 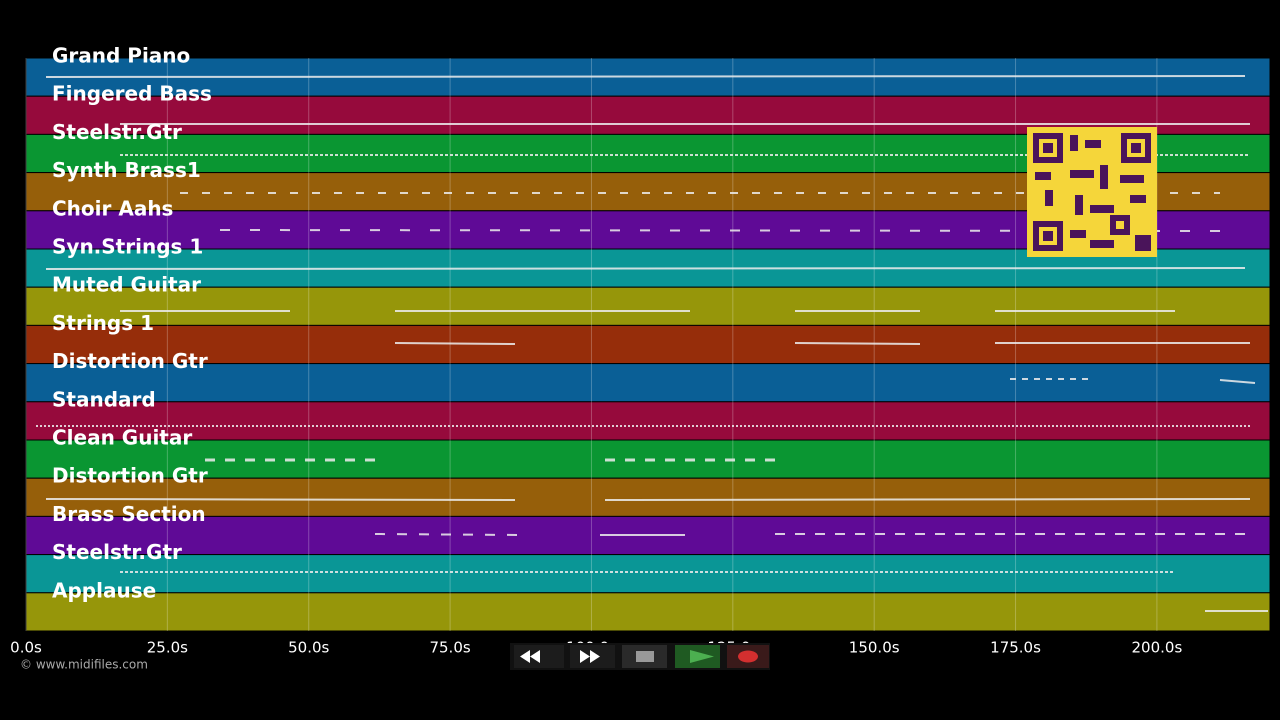 I want to click on play-button, so click(x=697, y=656).